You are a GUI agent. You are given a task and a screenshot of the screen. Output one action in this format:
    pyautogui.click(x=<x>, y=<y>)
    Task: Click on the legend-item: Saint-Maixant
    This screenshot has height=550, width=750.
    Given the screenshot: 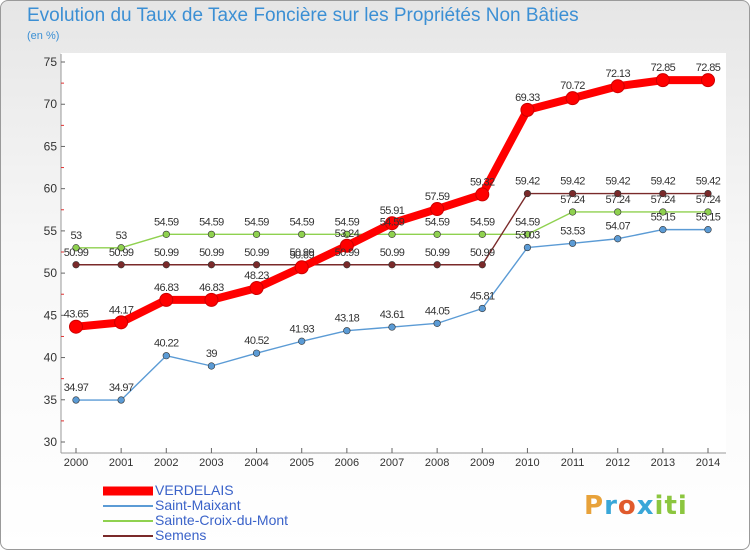 What is the action you would take?
    pyautogui.click(x=195, y=505)
    